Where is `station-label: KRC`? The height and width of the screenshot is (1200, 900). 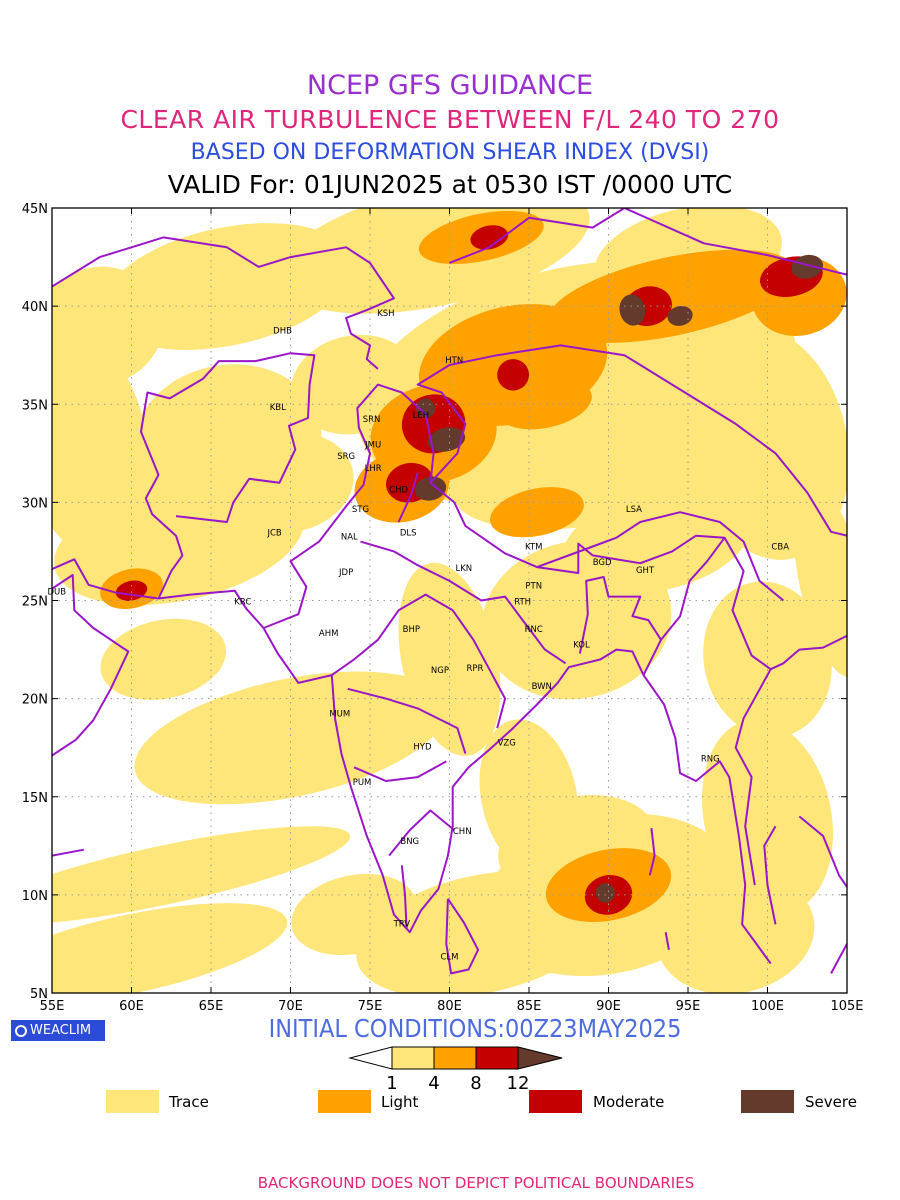 station-label: KRC is located at coordinates (242, 602).